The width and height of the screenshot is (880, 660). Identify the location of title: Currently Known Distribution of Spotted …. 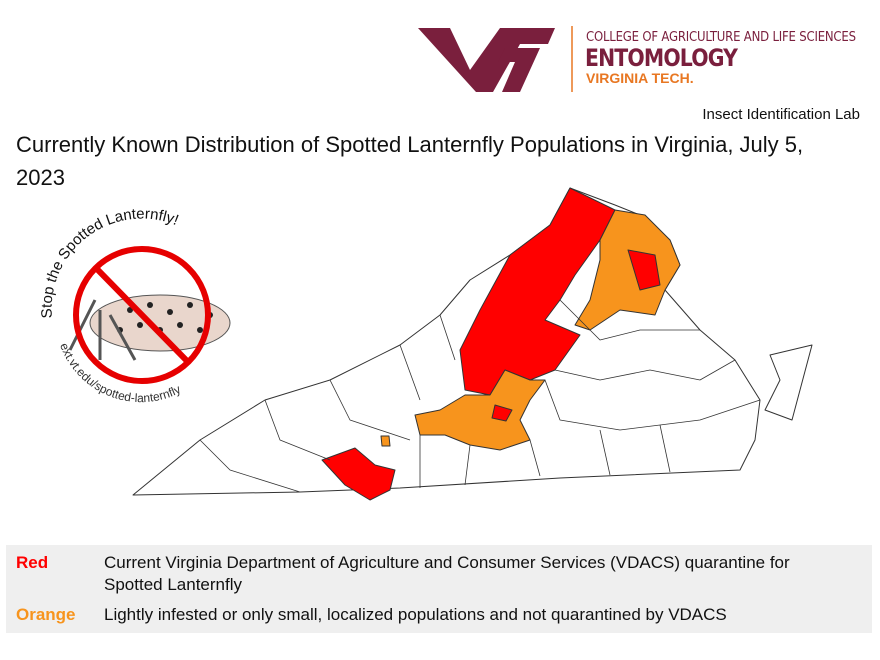
(410, 161).